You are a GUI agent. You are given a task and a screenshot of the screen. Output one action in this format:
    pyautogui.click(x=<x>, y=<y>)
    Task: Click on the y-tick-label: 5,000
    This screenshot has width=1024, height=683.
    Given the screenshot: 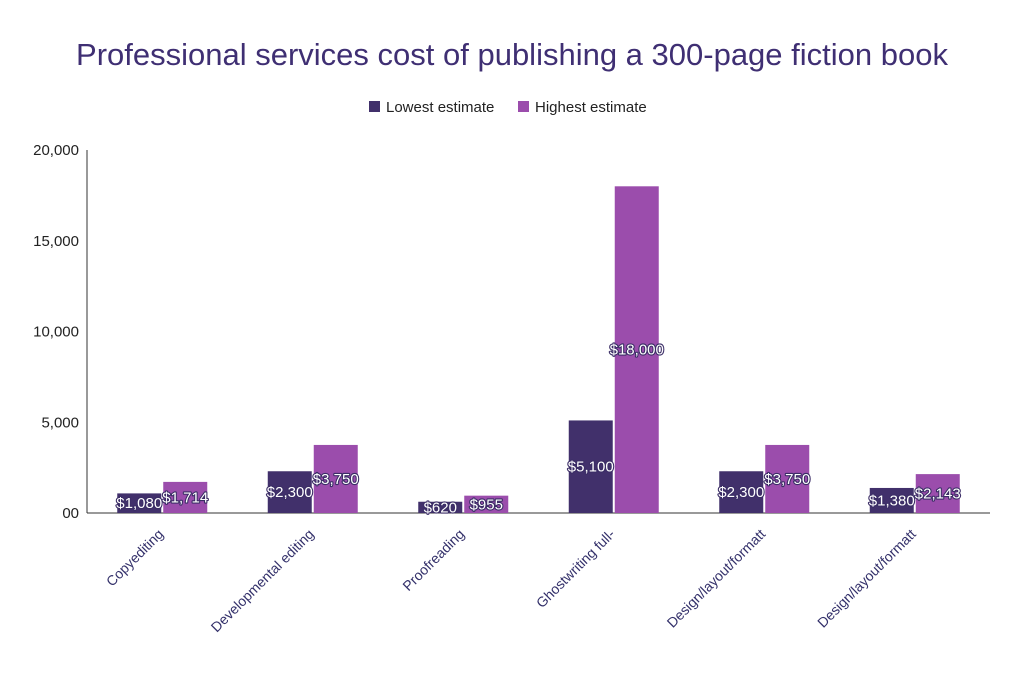 What is the action you would take?
    pyautogui.click(x=60, y=422)
    